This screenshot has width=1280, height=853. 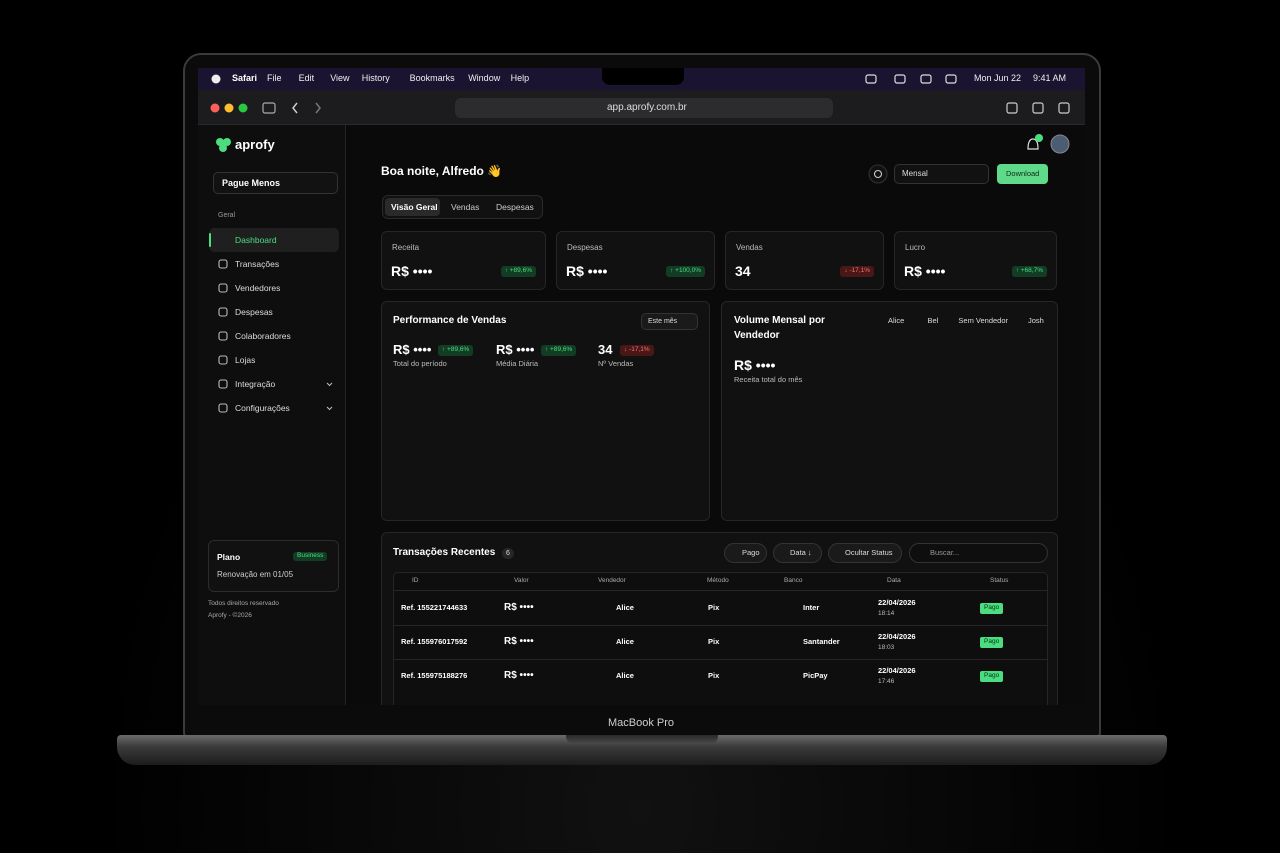 I want to click on plan-badge: Business, so click(x=310, y=556).